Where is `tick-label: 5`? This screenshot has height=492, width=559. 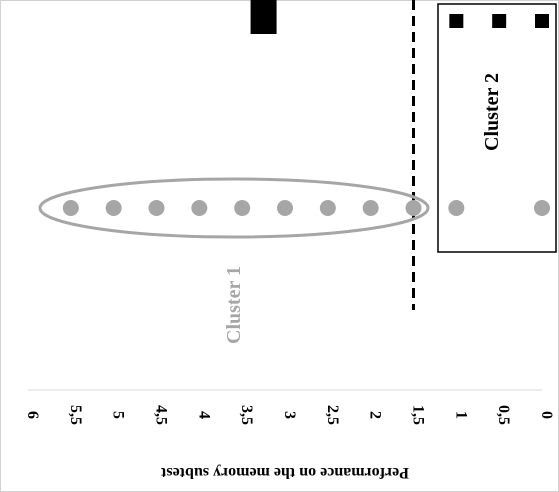 tick-label: 5 is located at coordinates (118, 415).